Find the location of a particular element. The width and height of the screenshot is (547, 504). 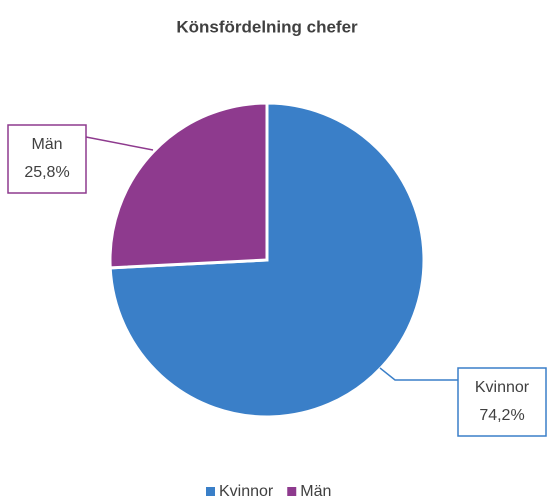

data-label-name: Män is located at coordinates (46, 144).